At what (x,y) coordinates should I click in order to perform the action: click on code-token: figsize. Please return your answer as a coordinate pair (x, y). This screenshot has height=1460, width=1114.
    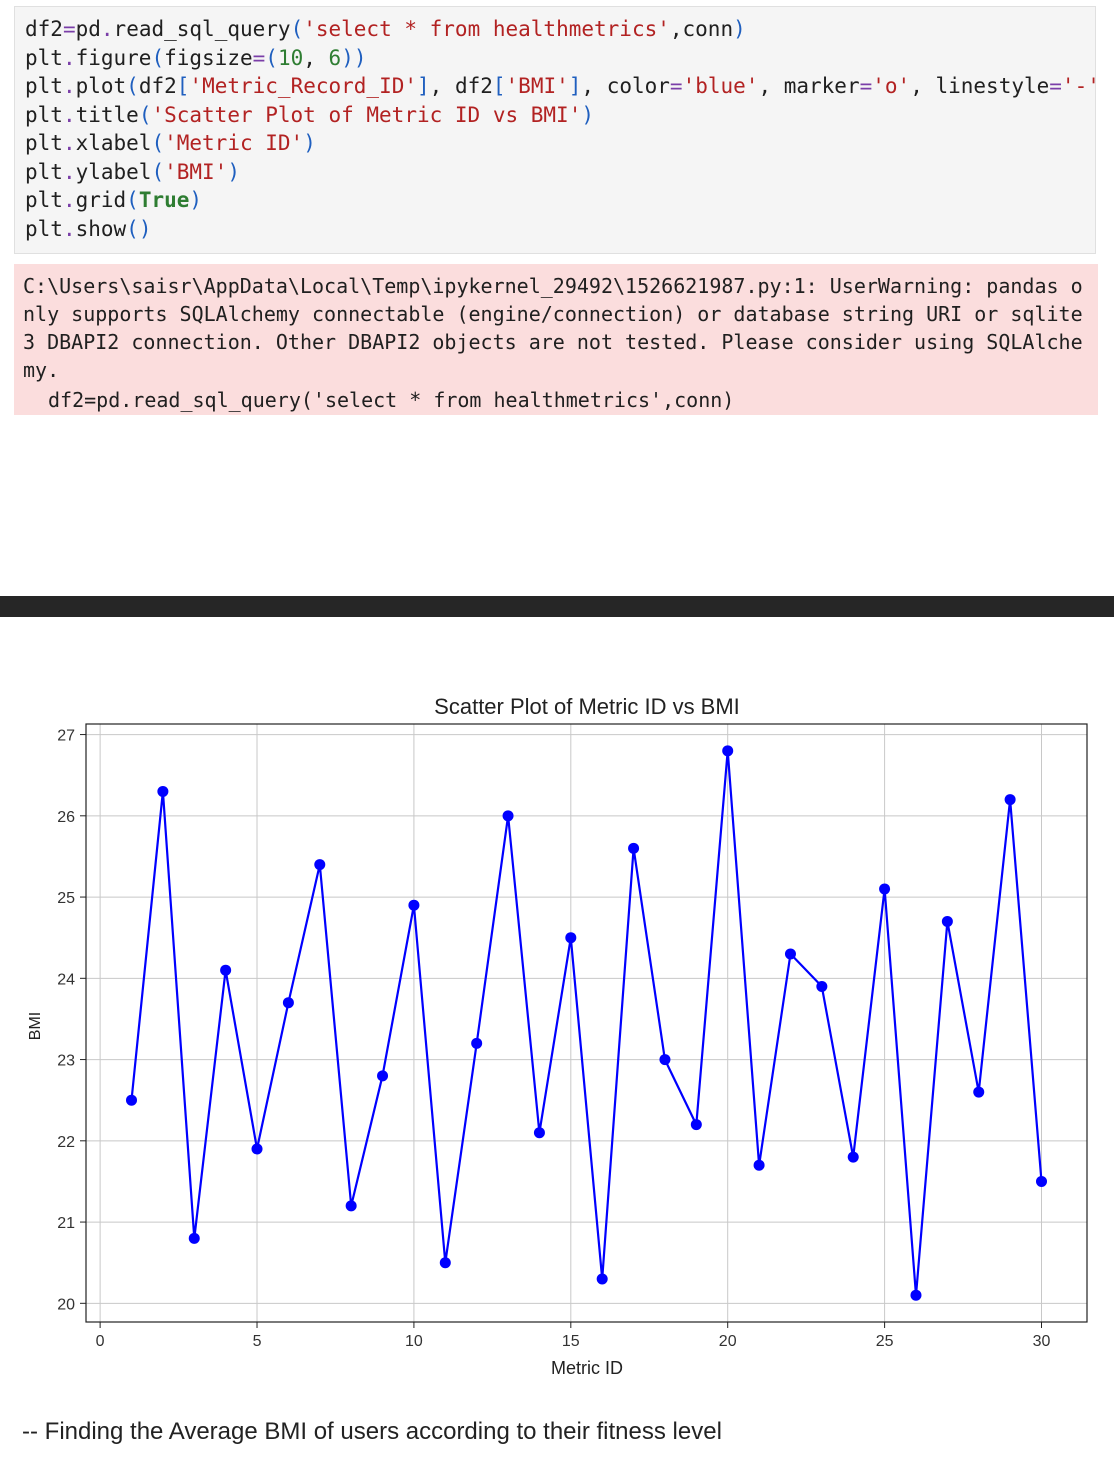
    Looking at the image, I should click on (208, 57).